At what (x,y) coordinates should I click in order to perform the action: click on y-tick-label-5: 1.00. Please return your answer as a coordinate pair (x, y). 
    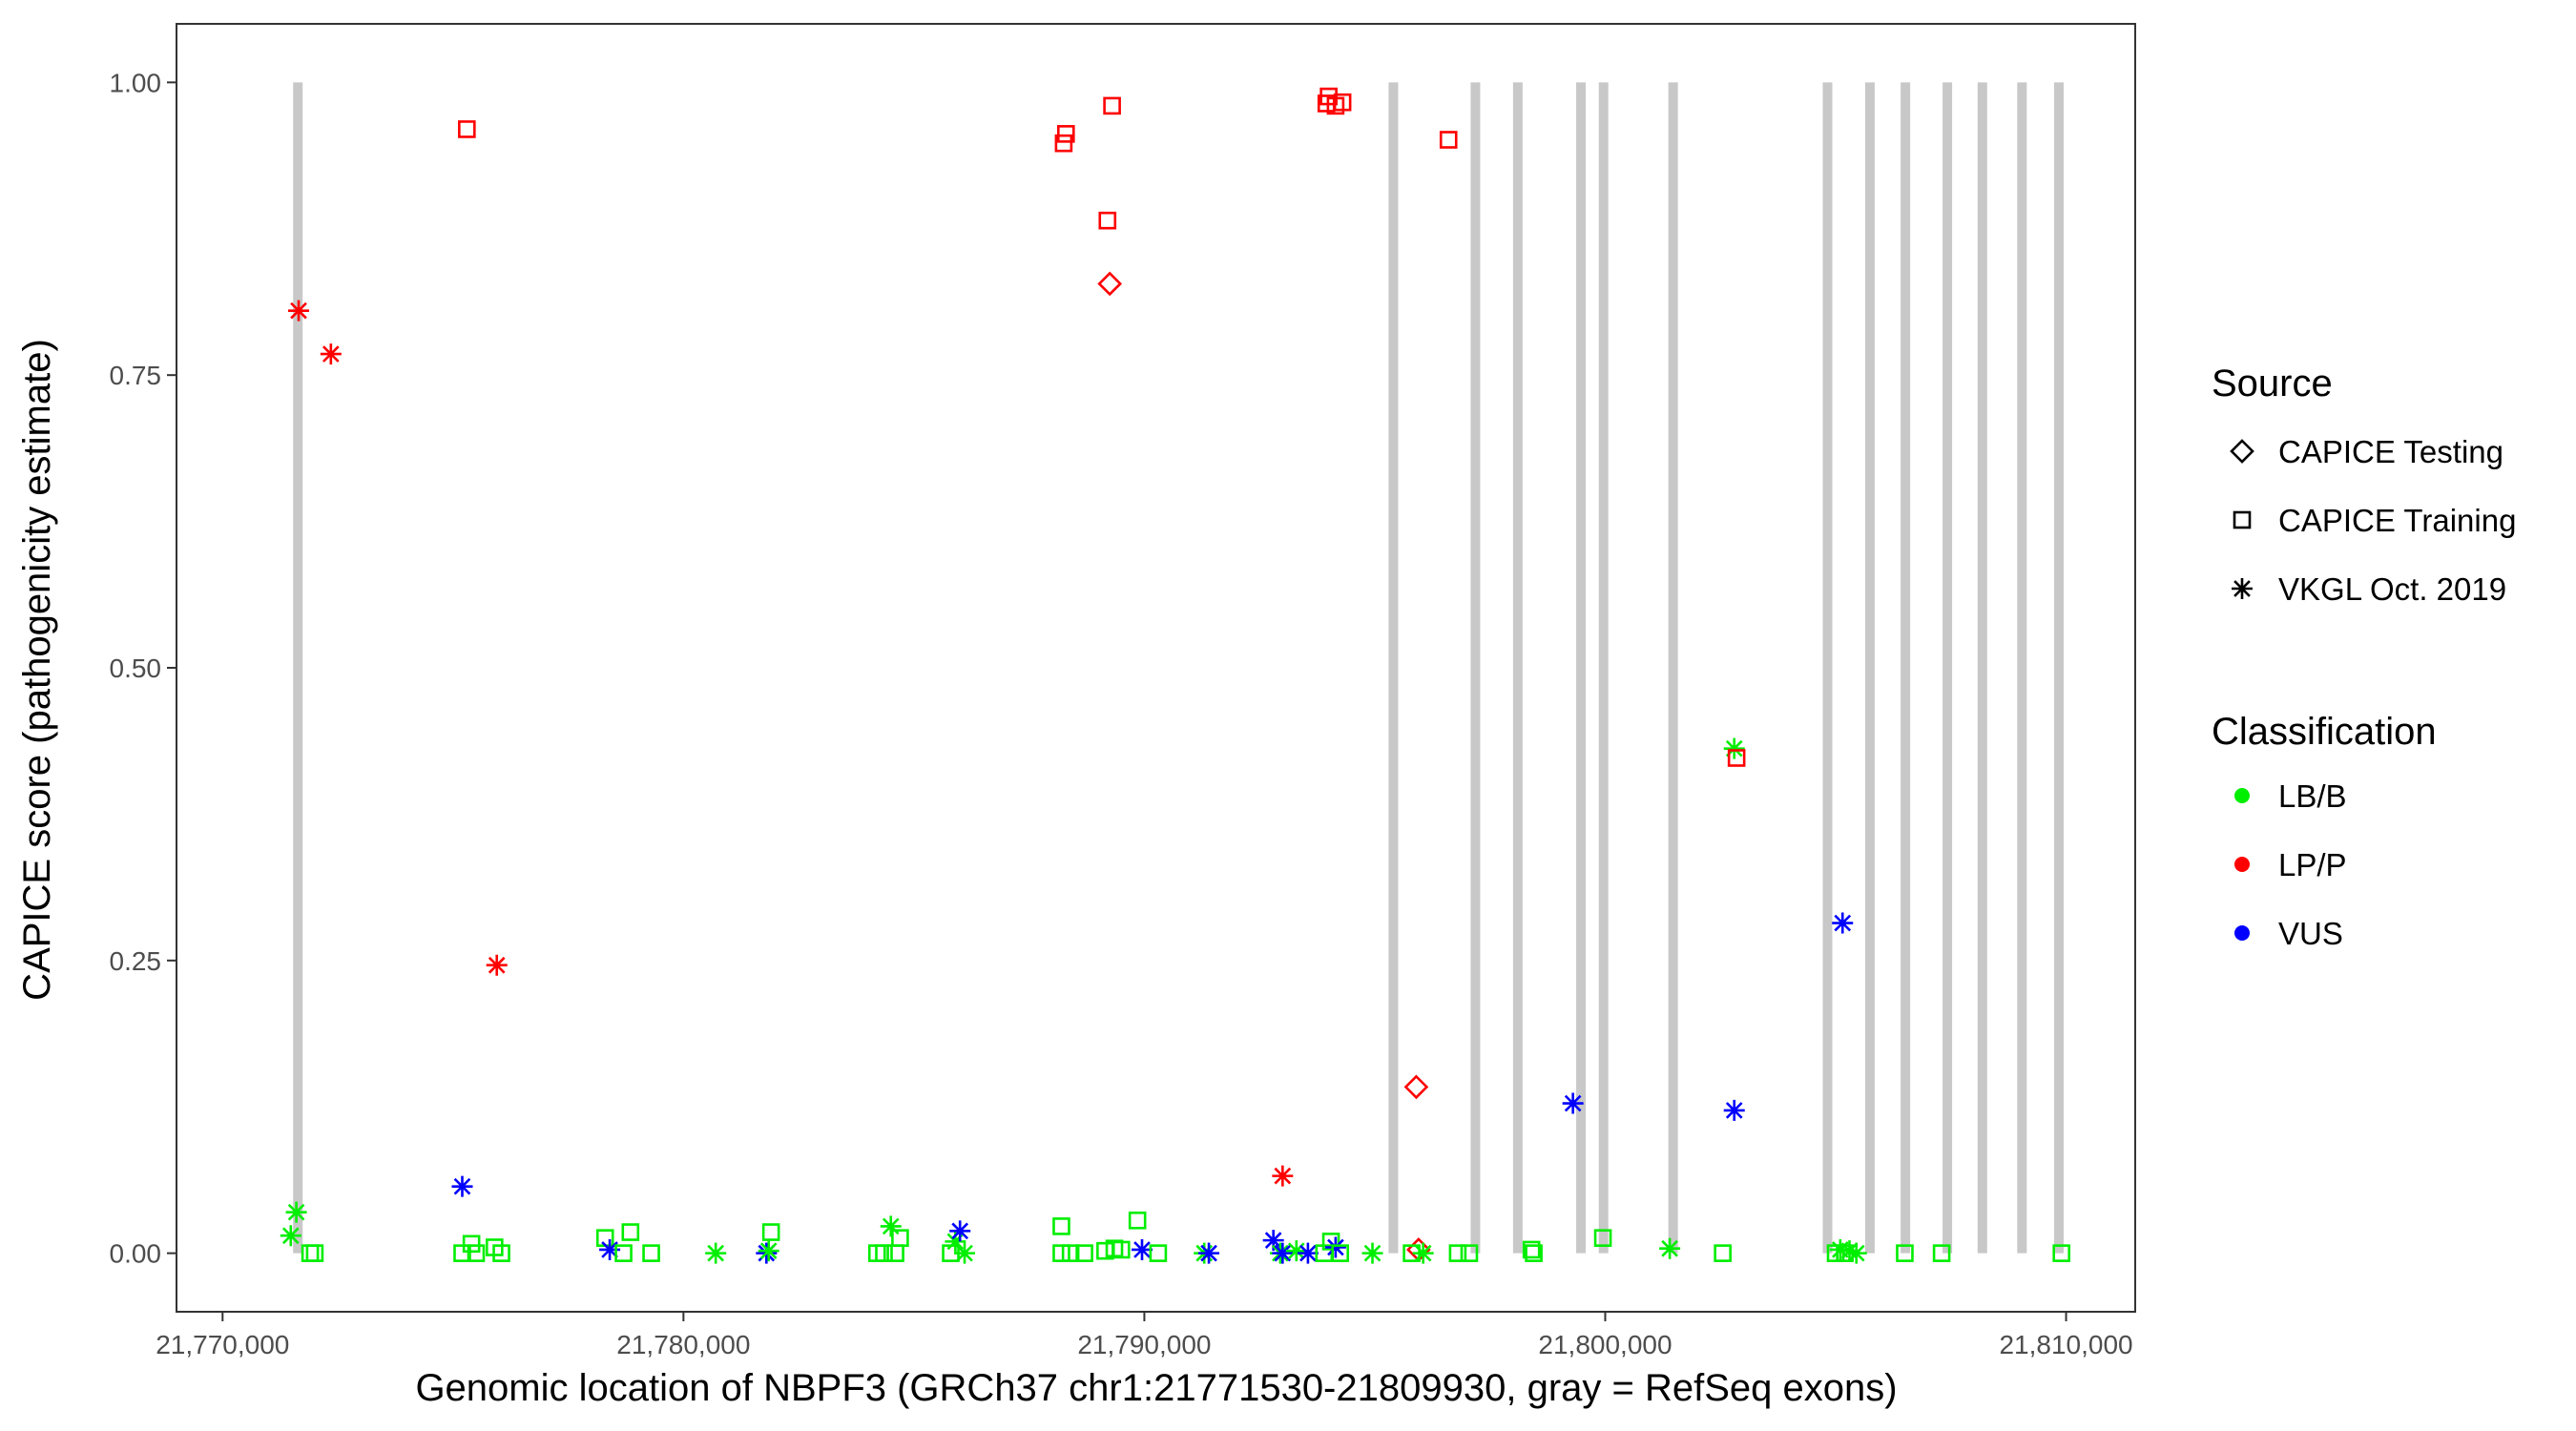
    Looking at the image, I should click on (136, 83).